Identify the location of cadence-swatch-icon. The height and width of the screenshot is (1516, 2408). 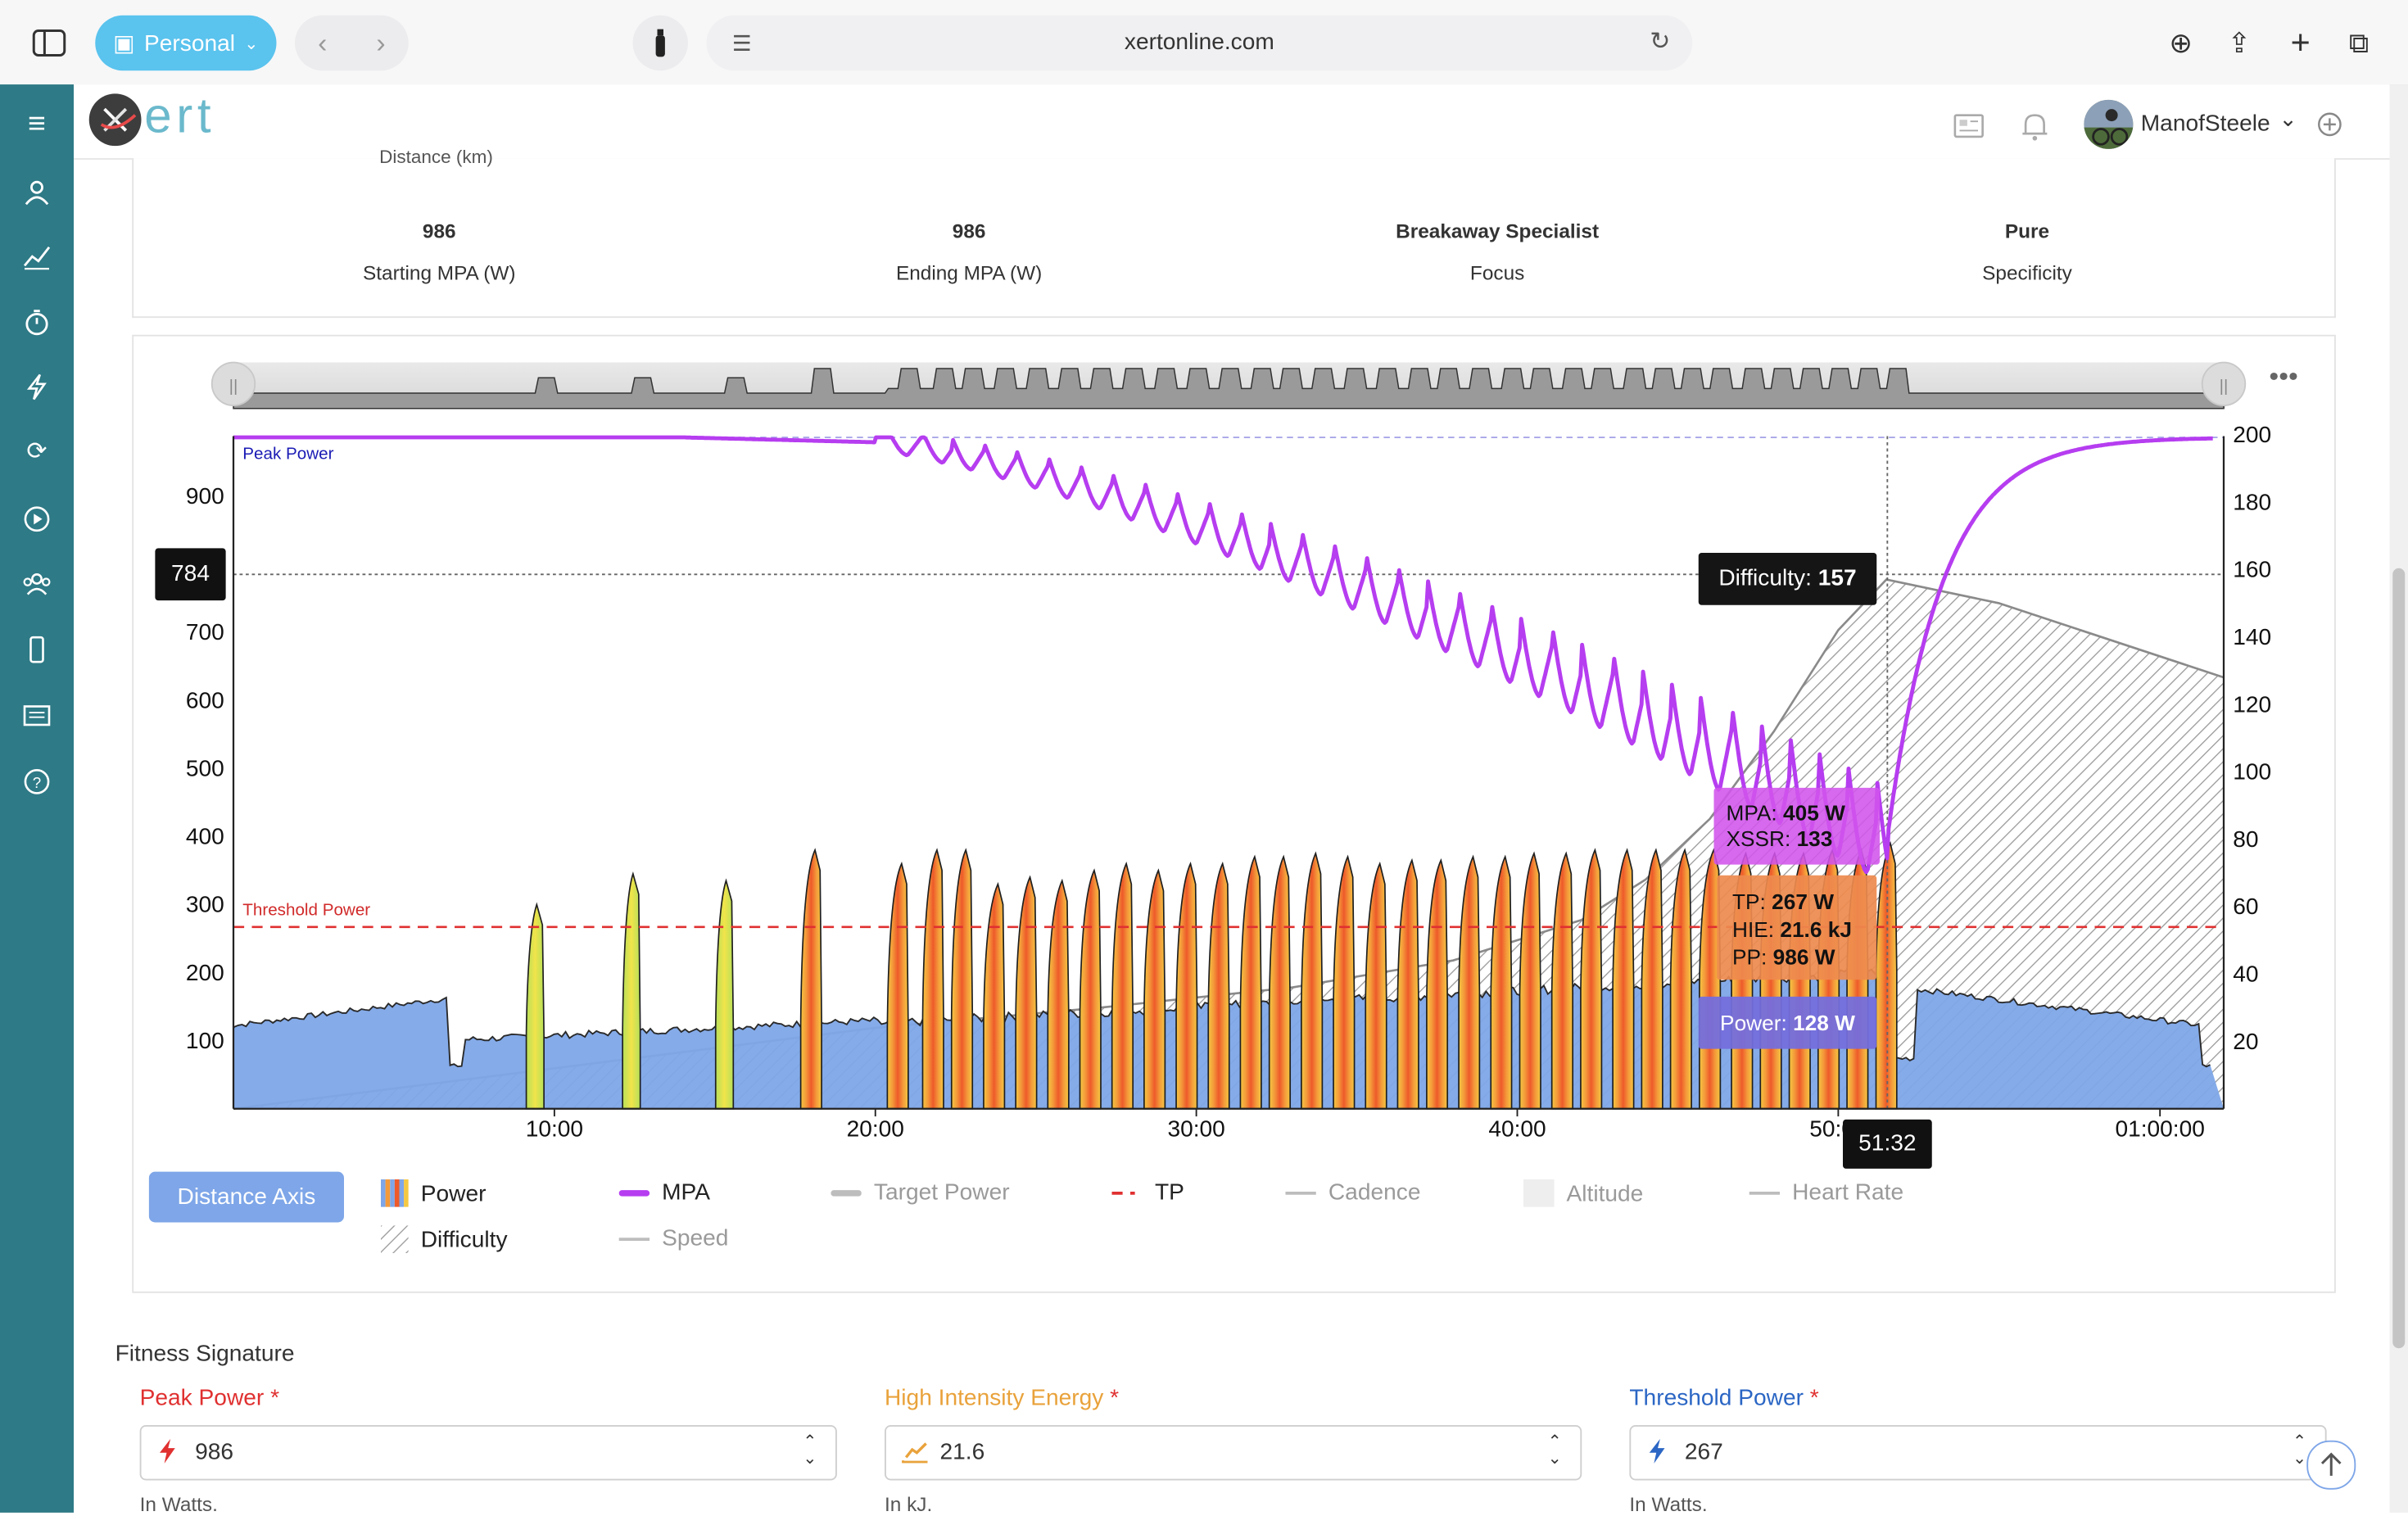
(1300, 1192).